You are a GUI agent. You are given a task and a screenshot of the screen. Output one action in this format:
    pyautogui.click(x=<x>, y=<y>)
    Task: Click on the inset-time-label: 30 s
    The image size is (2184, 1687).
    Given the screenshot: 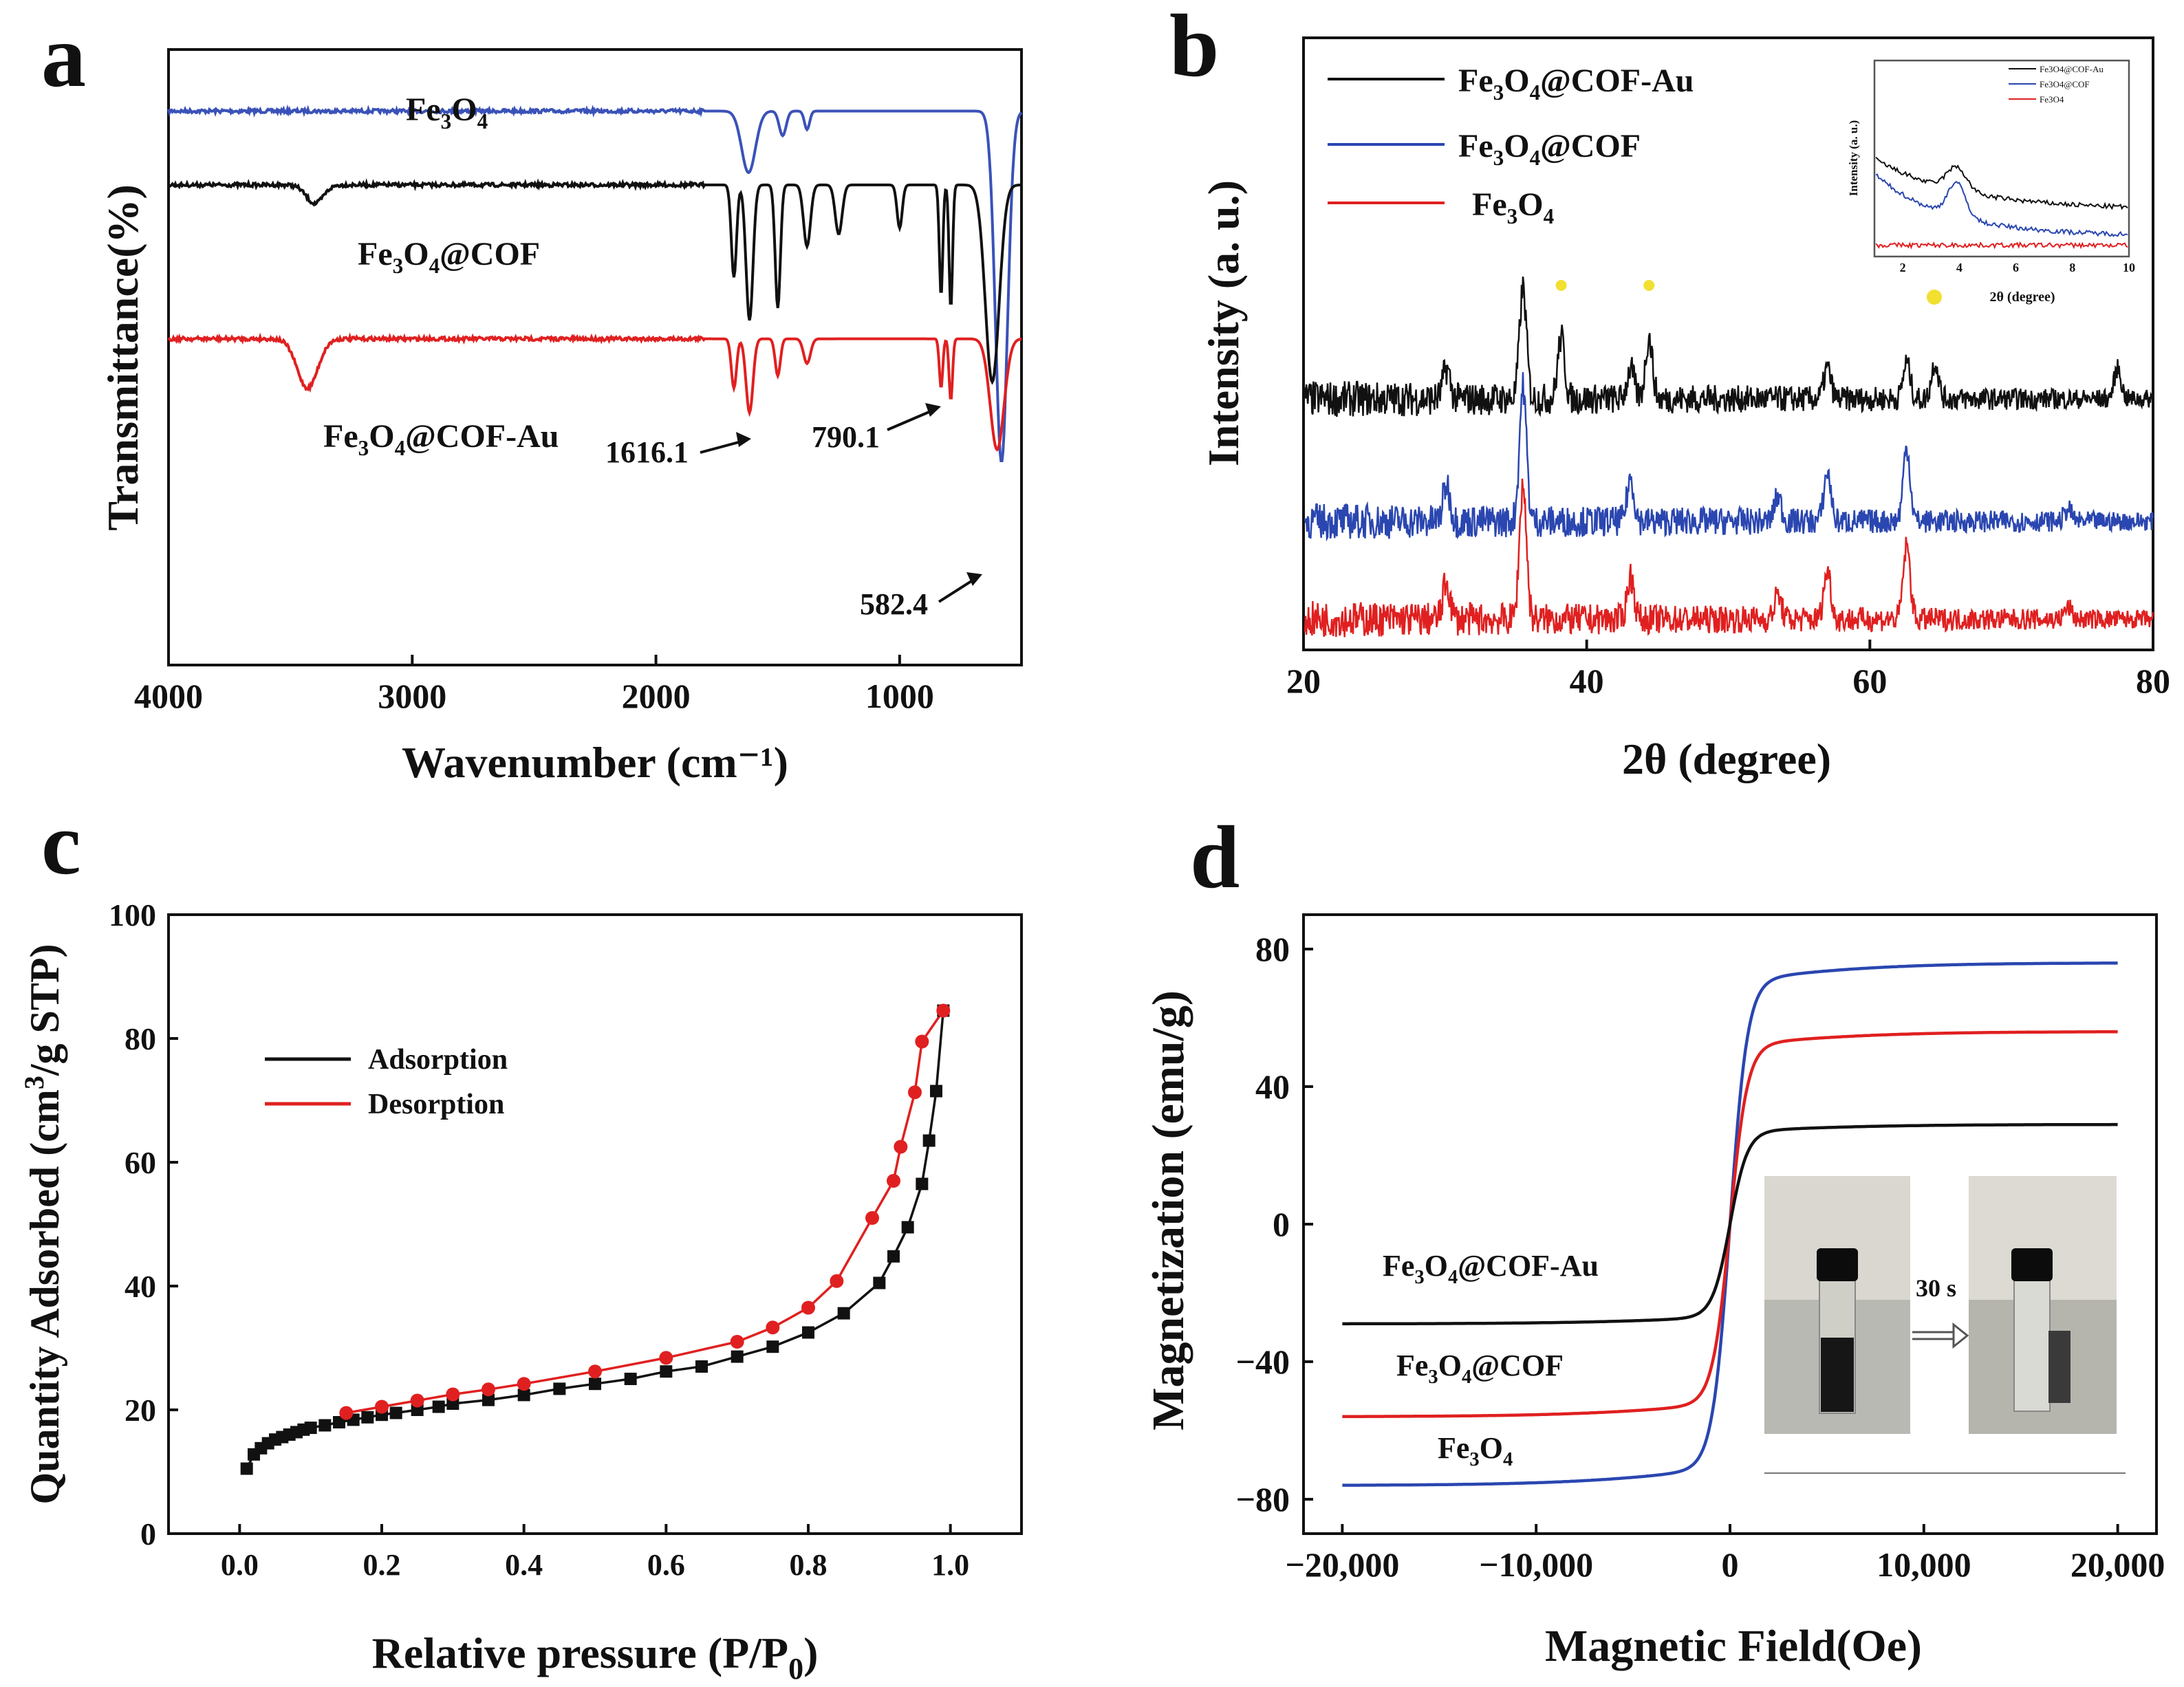 What is the action you would take?
    pyautogui.click(x=1936, y=1288)
    